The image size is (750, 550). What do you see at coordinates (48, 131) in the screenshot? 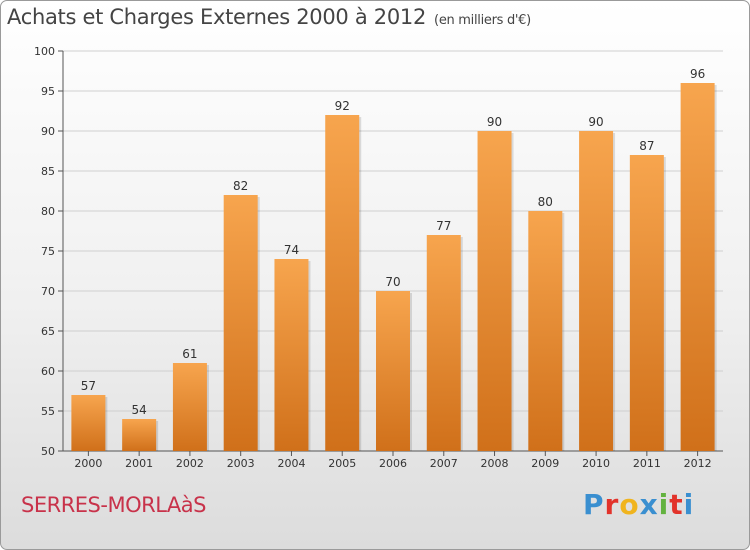
I see `y-tick-label: 90` at bounding box center [48, 131].